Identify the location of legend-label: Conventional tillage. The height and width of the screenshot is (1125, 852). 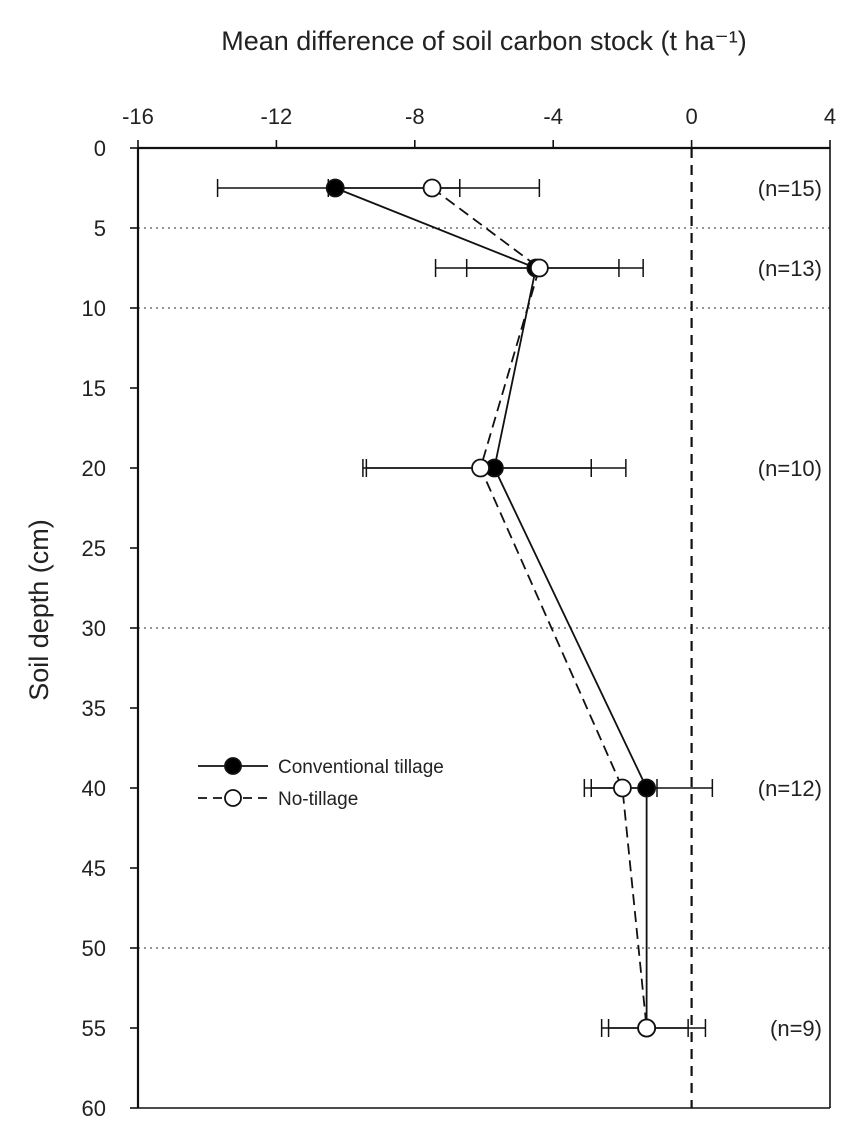
(361, 767).